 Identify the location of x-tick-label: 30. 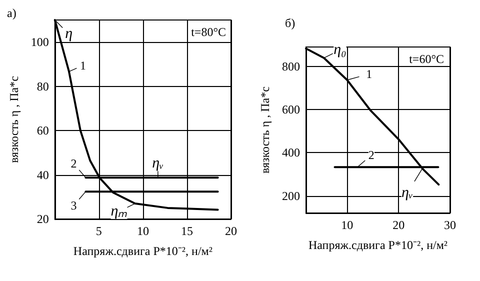
(450, 225).